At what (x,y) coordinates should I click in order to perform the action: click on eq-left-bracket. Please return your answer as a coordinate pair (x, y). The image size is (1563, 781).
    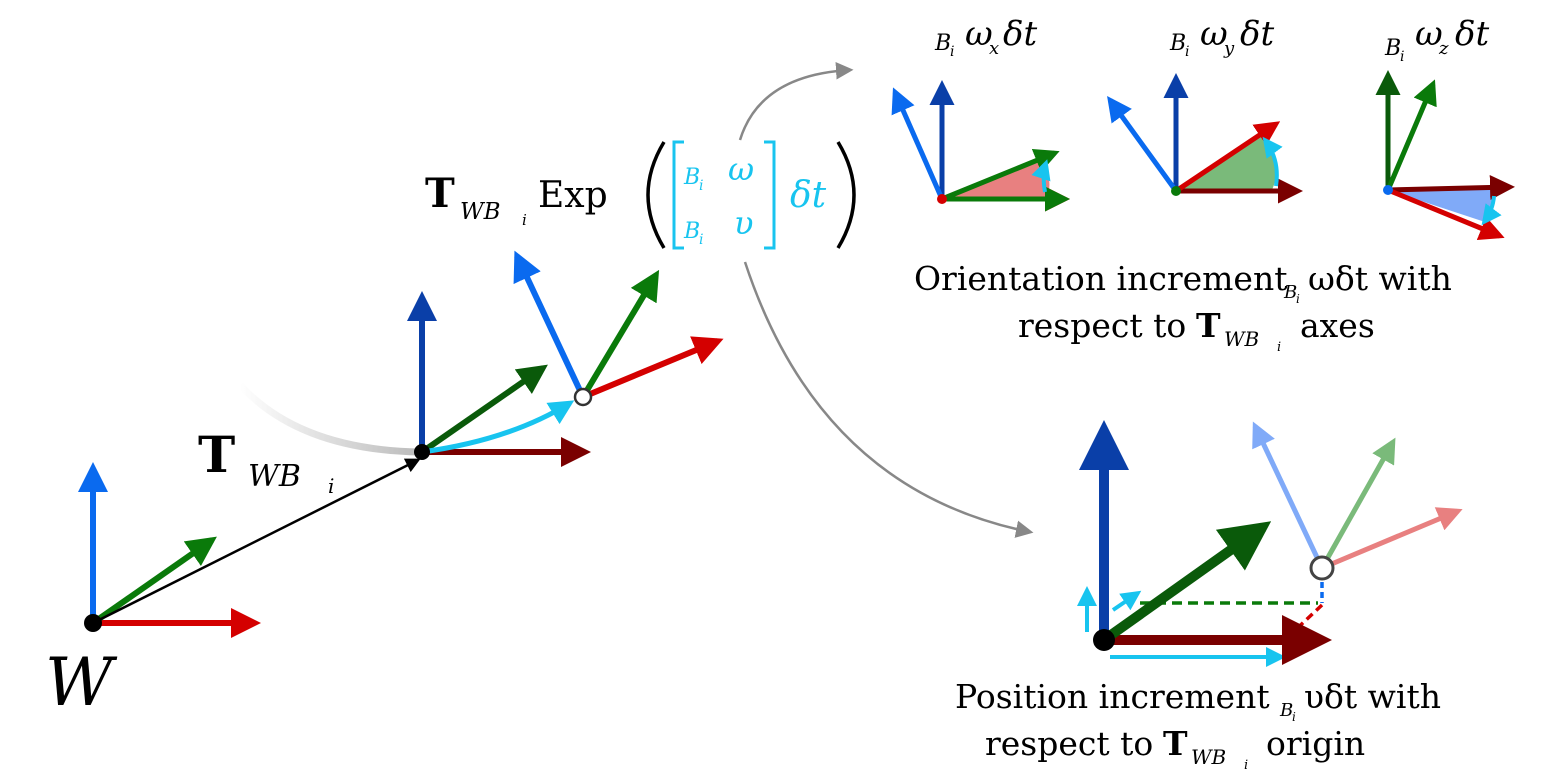
    Looking at the image, I should click on (678, 195).